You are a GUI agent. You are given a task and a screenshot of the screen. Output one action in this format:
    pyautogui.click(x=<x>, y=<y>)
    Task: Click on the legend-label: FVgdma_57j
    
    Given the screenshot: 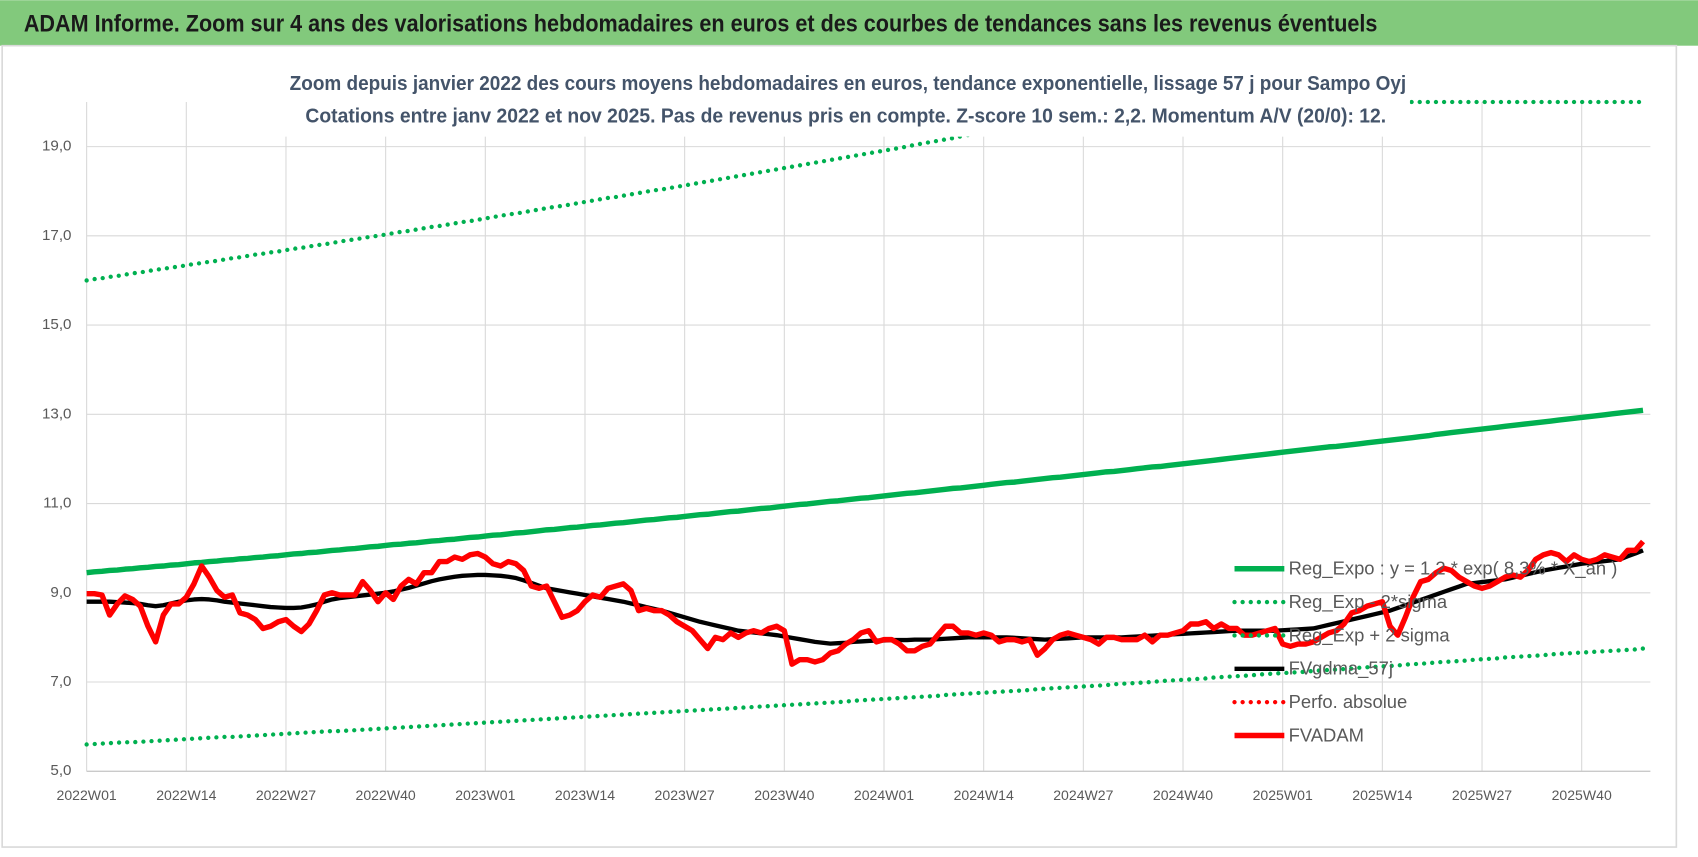 What is the action you would take?
    pyautogui.click(x=1341, y=669)
    